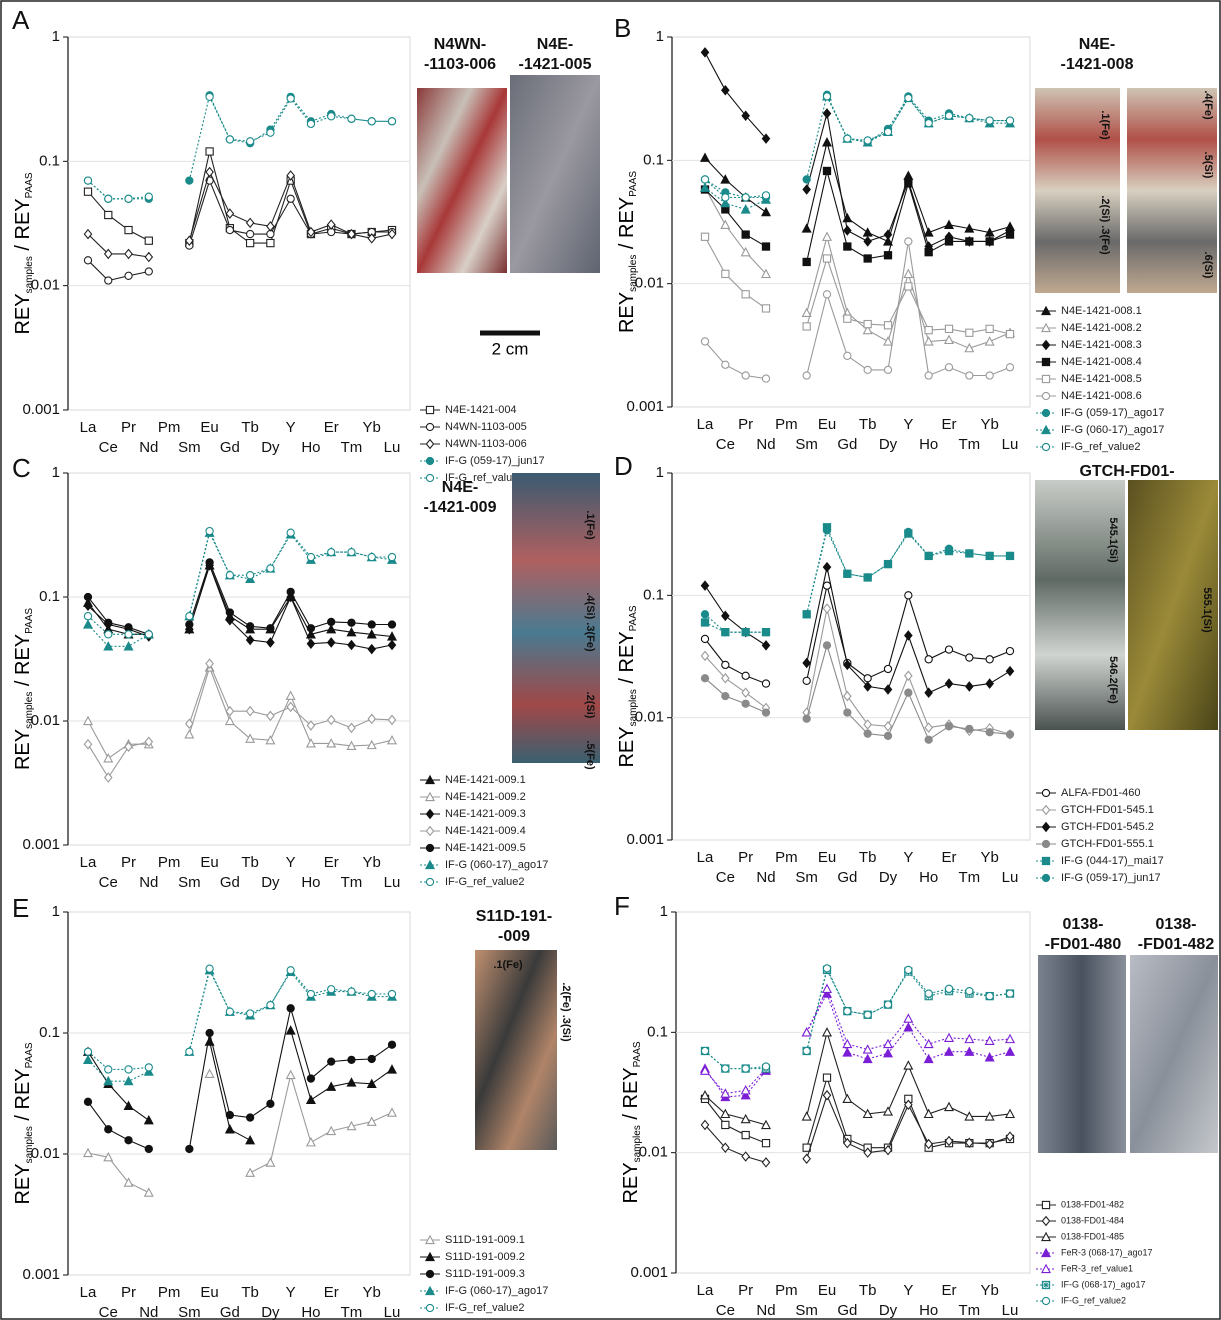 This screenshot has height=1320, width=1221. What do you see at coordinates (331, 1292) in the screenshot?
I see `x-tick-label: Er` at bounding box center [331, 1292].